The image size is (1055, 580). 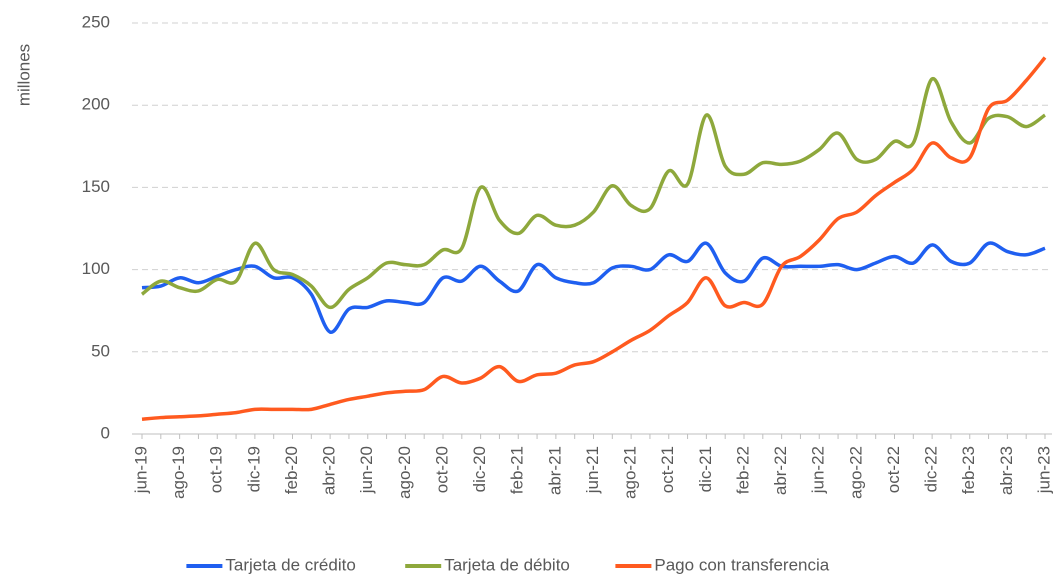 I want to click on x-tick-label: feb-21, so click(x=517, y=470).